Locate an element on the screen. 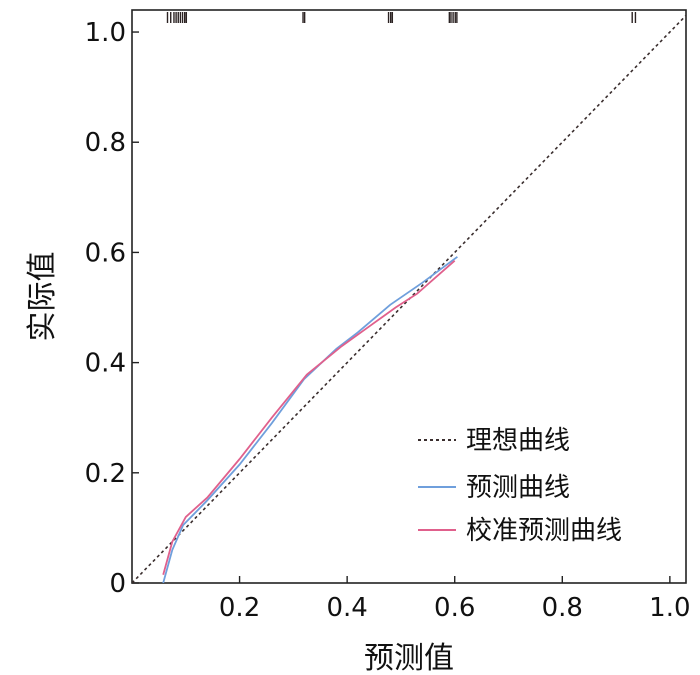 The height and width of the screenshot is (675, 700). legend-label-calibrated: 校准预测曲线 is located at coordinates (544, 531).